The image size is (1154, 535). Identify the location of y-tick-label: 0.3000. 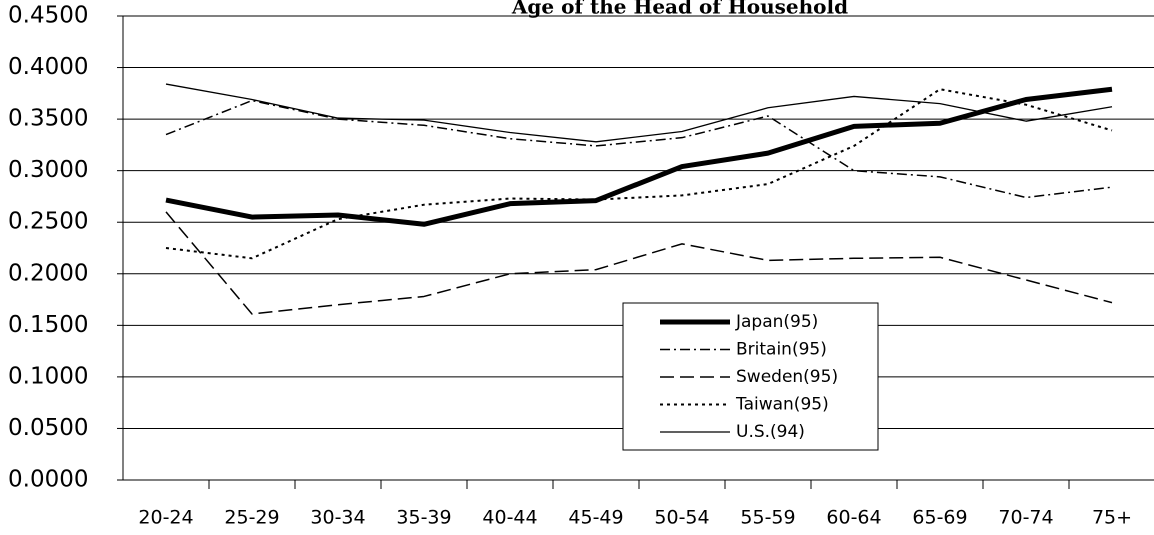
(48, 170).